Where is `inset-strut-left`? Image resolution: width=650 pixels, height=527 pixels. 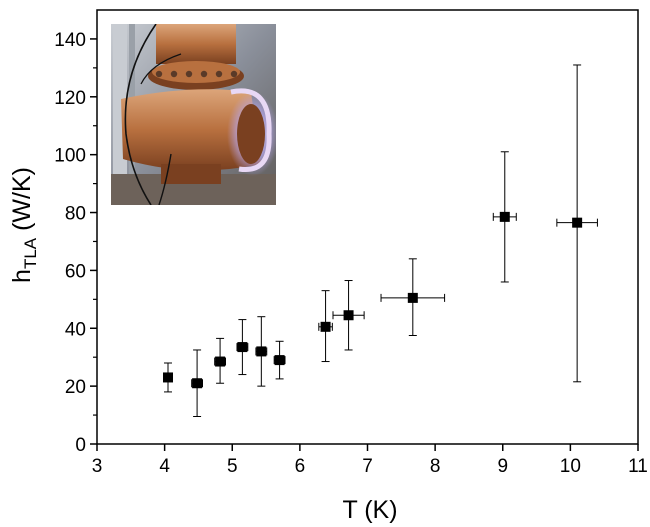
inset-strut-left is located at coordinates (120, 114).